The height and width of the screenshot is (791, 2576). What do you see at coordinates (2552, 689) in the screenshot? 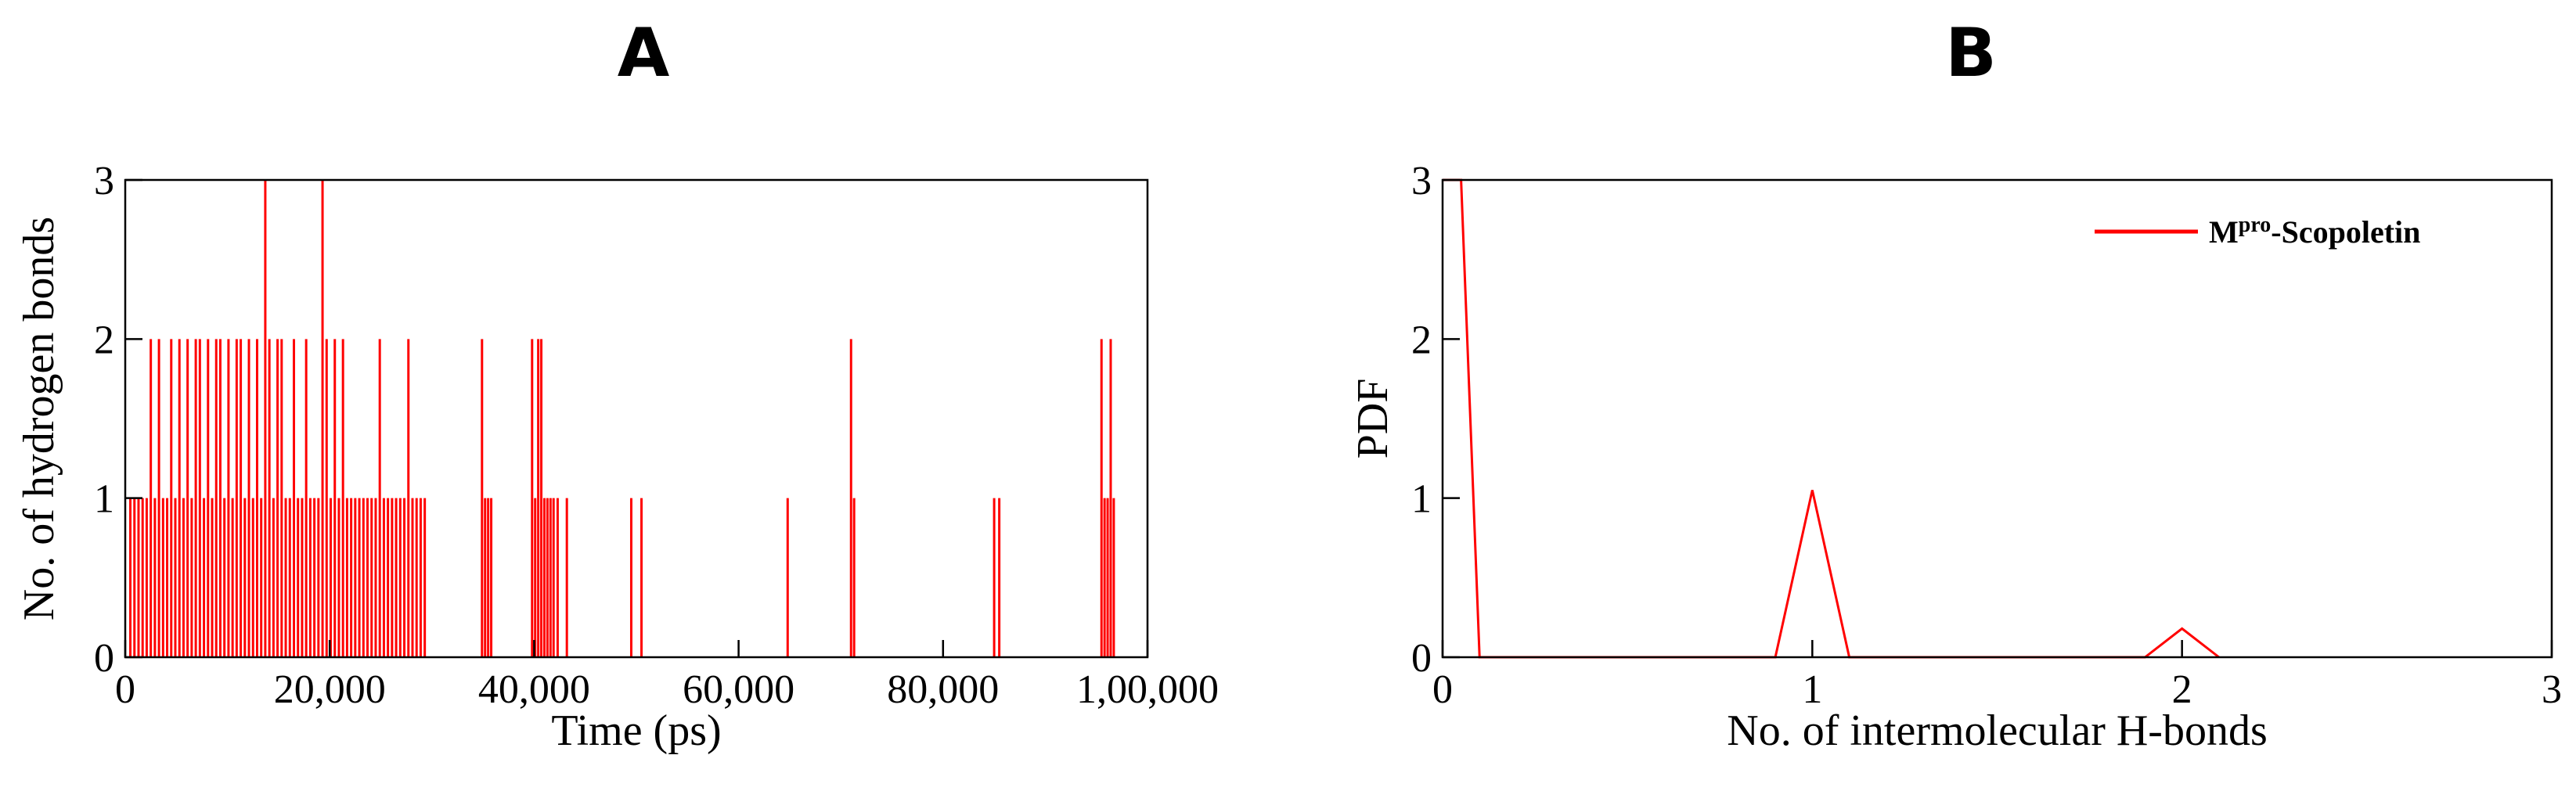
I see `x-tick-label: 3` at bounding box center [2552, 689].